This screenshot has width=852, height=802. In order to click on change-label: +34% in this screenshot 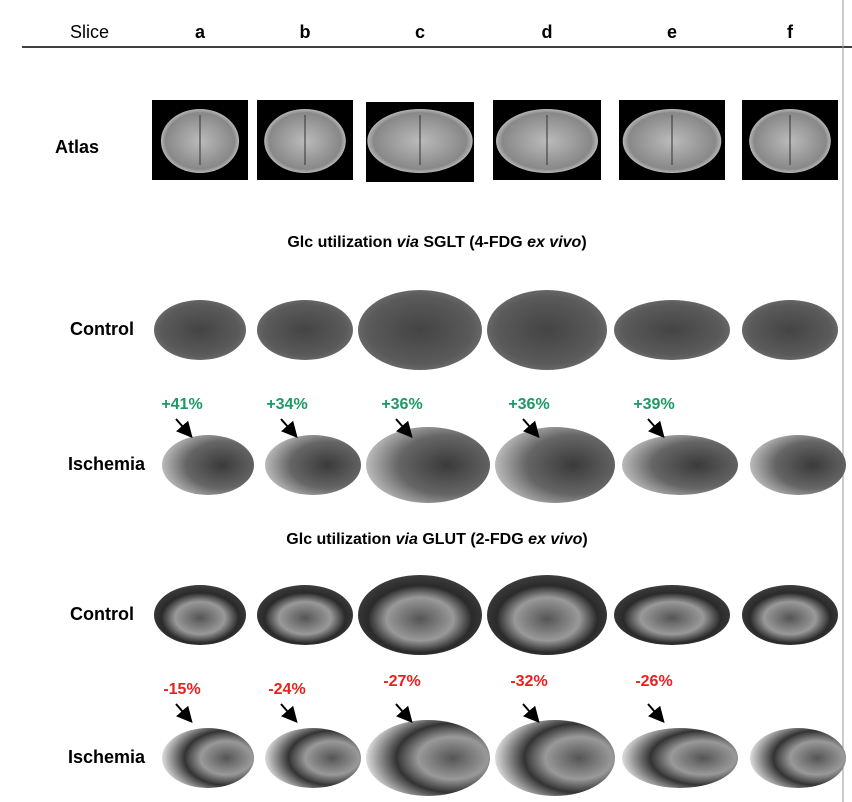, I will do `click(286, 404)`.